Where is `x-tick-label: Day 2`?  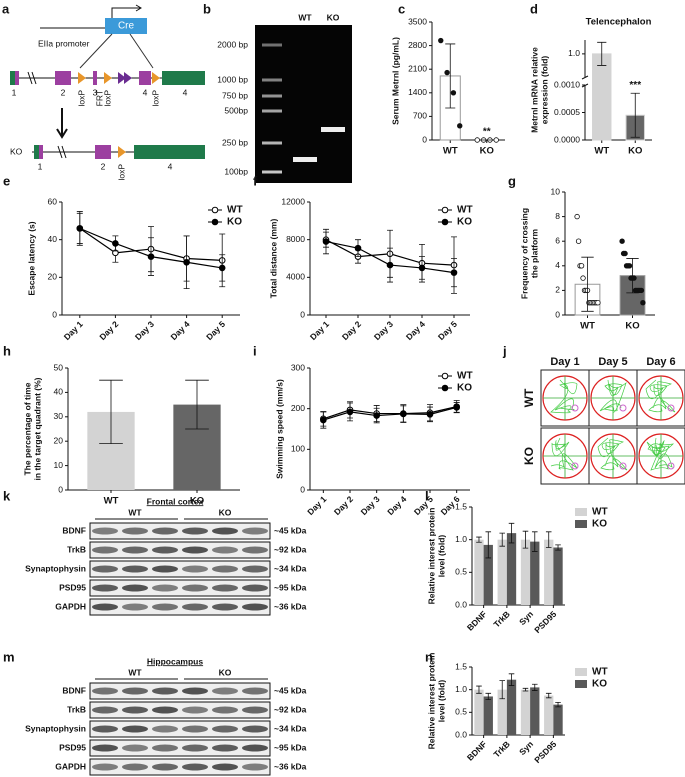 x-tick-label: Day 2 is located at coordinates (351, 330).